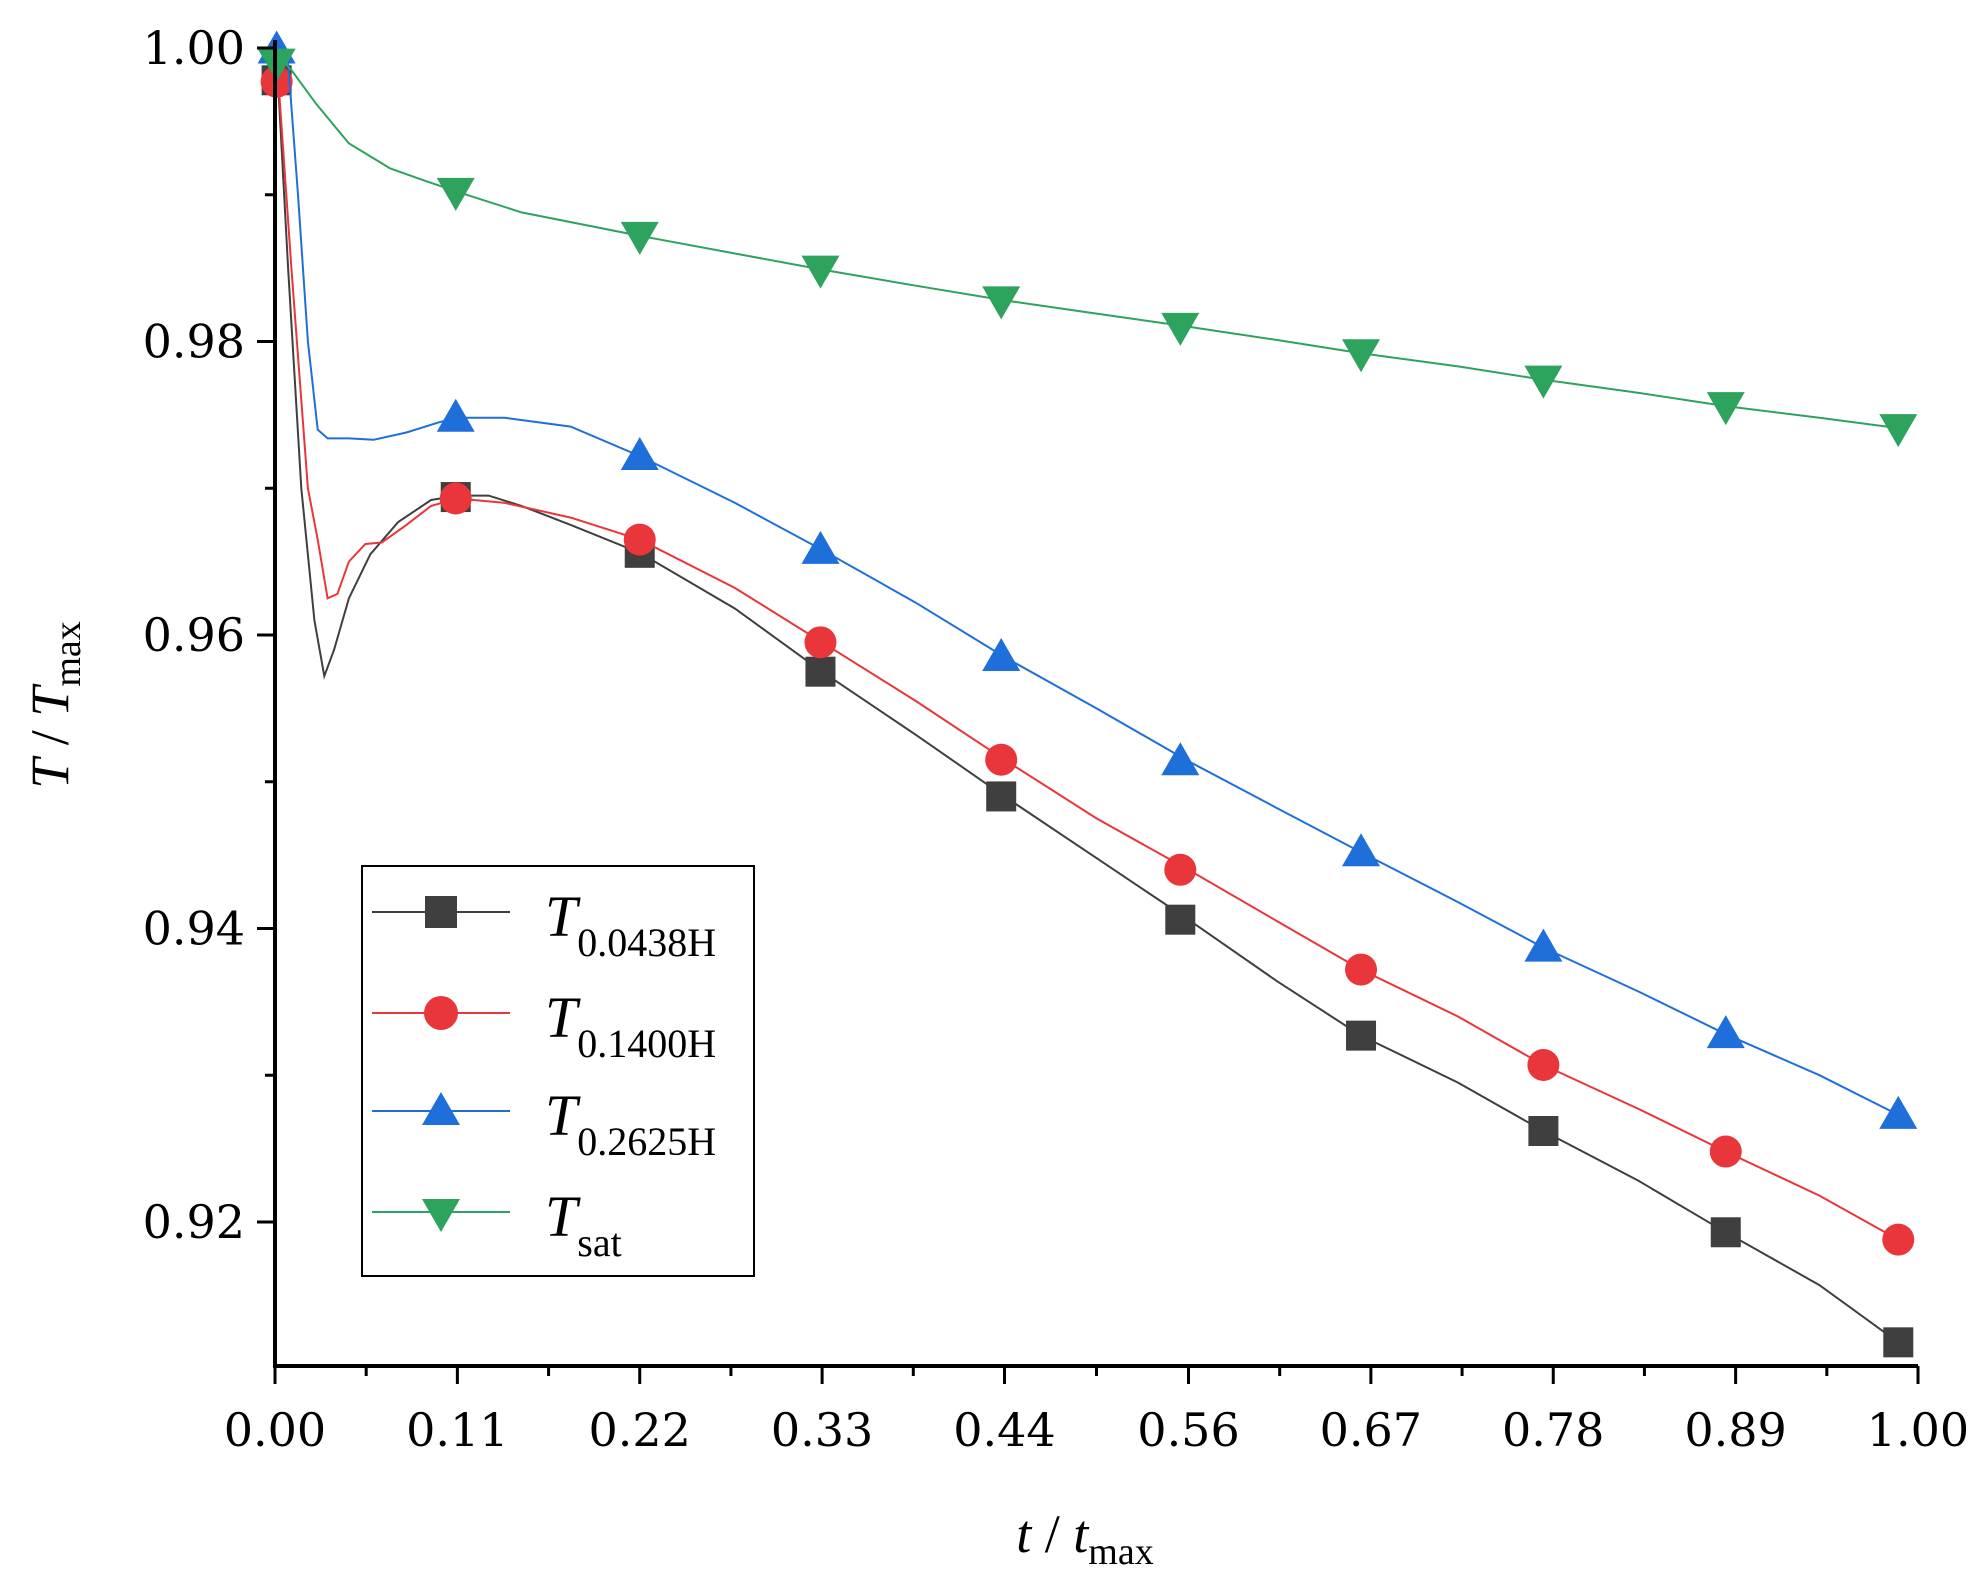 This screenshot has height=1591, width=1986. Describe the element at coordinates (194, 1222) in the screenshot. I see `y-tick-label: 0.92` at that location.